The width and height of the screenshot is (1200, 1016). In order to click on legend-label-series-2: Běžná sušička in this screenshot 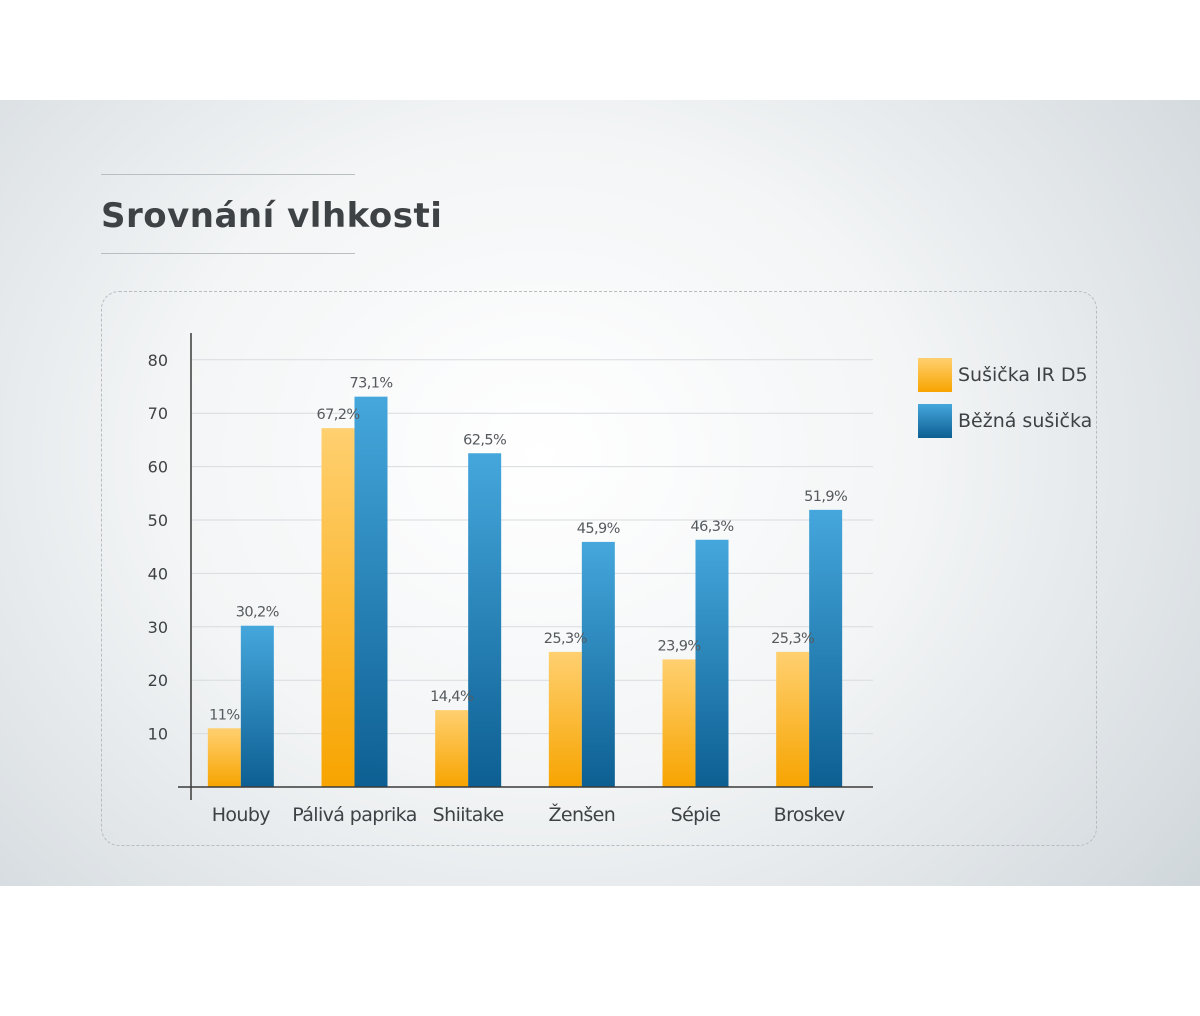, I will do `click(1025, 421)`.